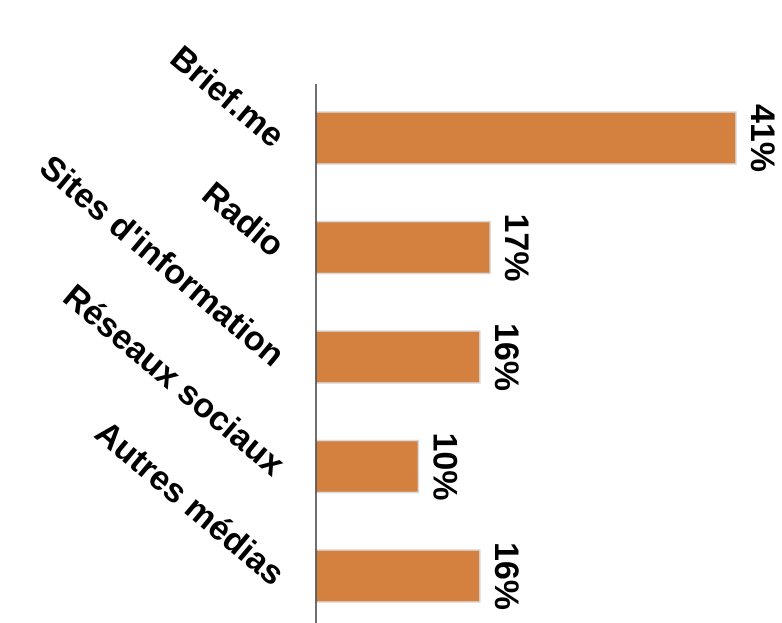 The height and width of the screenshot is (623, 782). I want to click on category-label-sites-d-information: Sites d'information, so click(161, 261).